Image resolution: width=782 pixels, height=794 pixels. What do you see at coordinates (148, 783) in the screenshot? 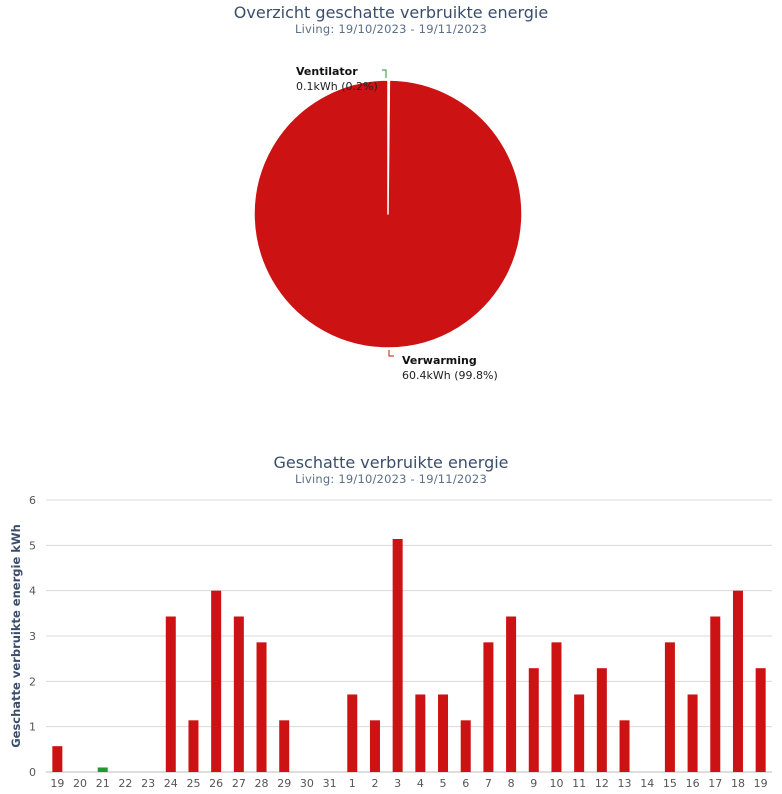
I see `x-tick-label: 23` at bounding box center [148, 783].